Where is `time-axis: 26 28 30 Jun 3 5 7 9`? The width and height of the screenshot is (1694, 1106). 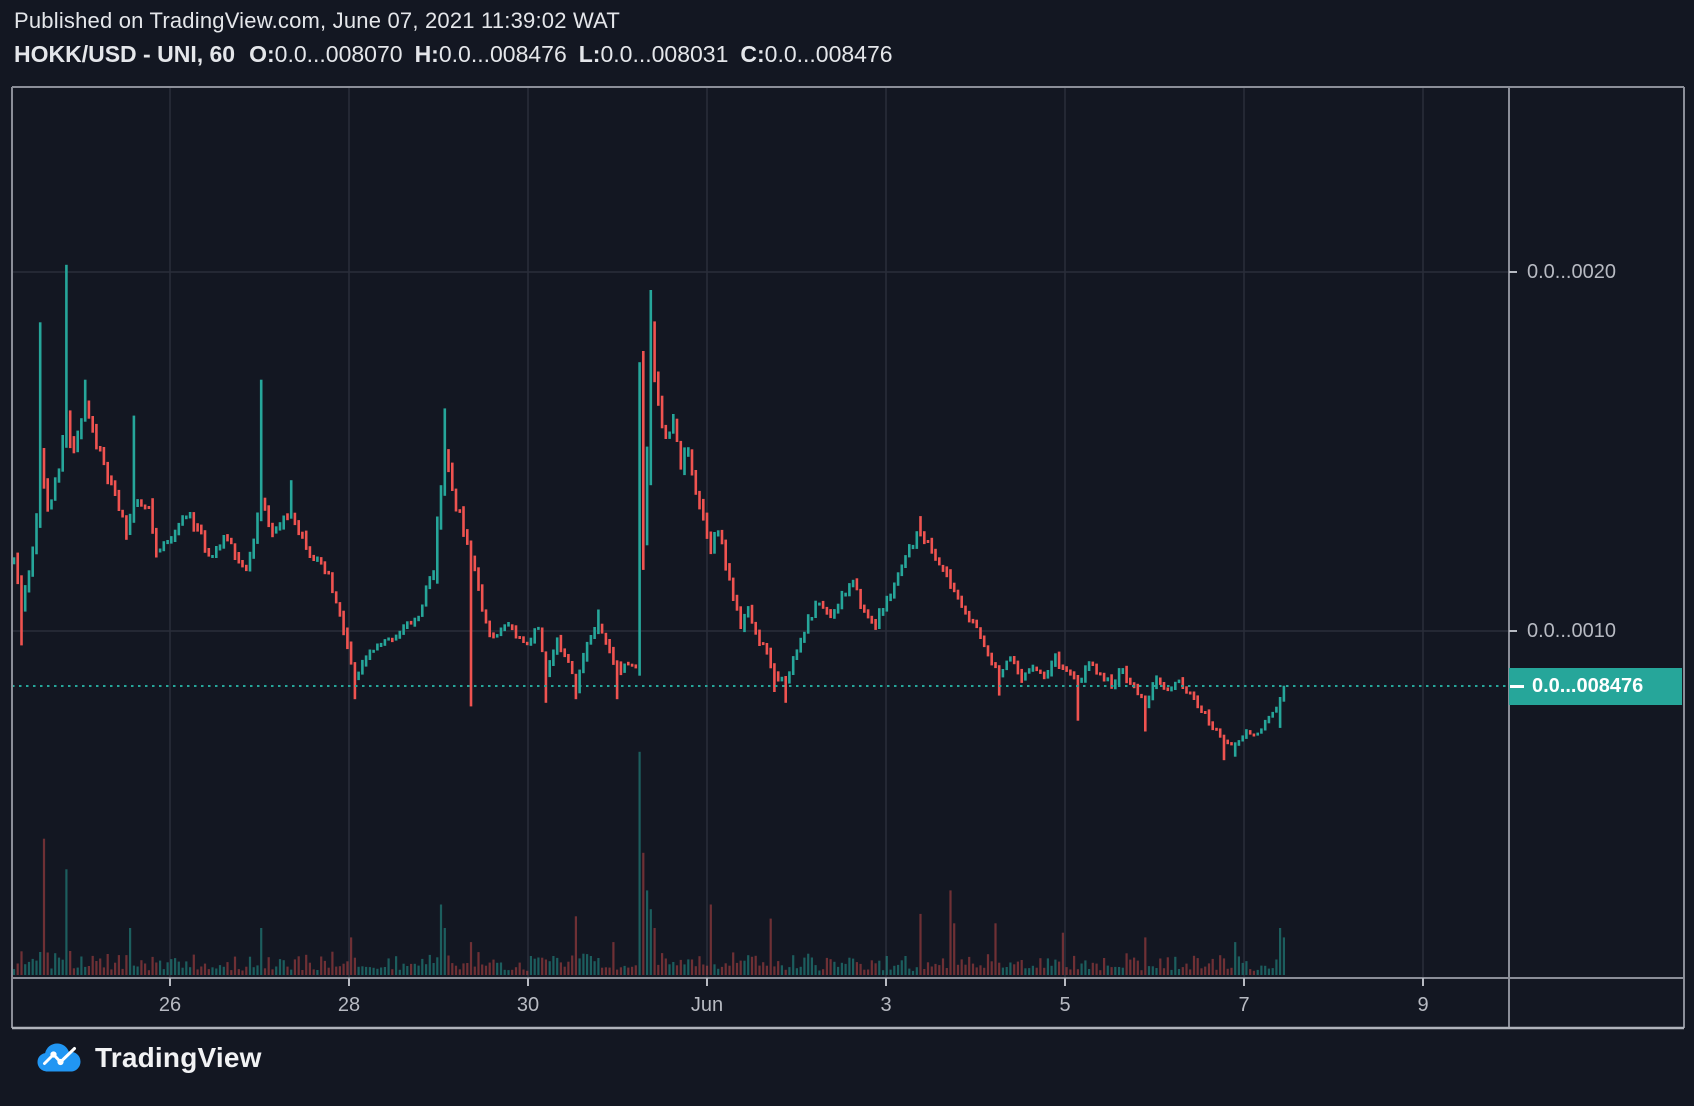 time-axis: 26 28 30 Jun 3 5 7 9 is located at coordinates (754, 1010).